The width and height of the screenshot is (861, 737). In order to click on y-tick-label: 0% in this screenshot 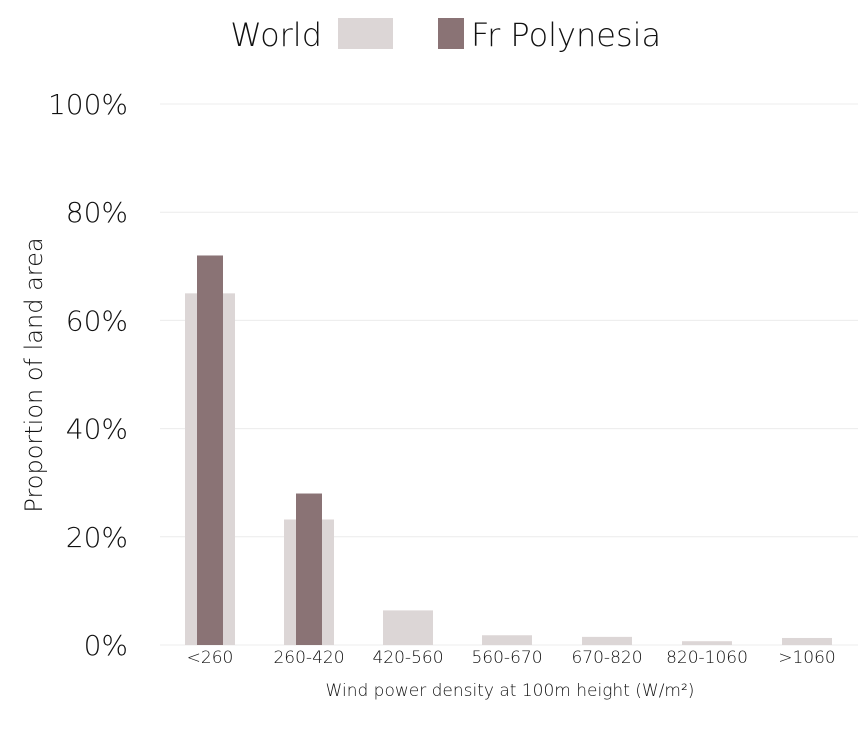, I will do `click(106, 645)`.